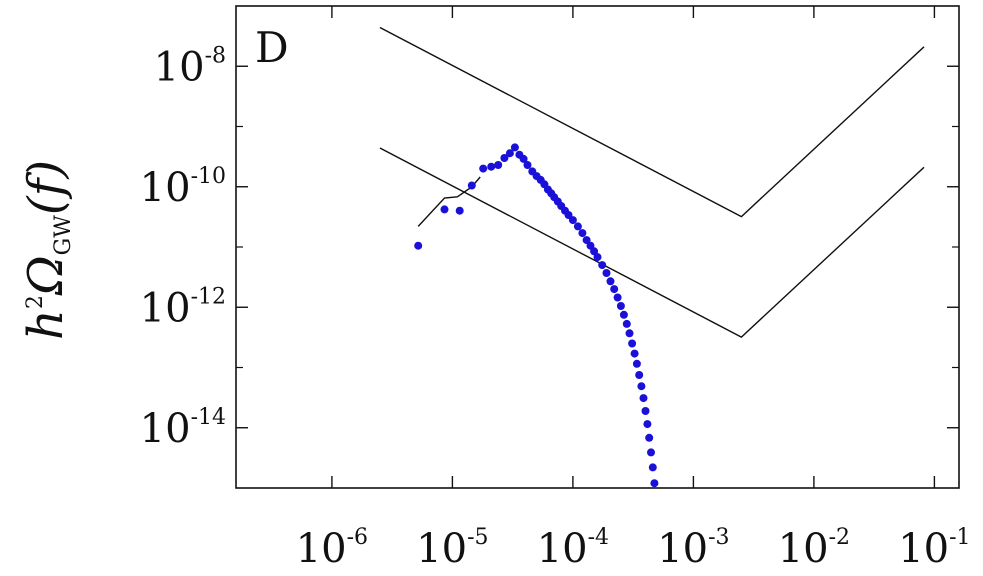 Image resolution: width=983 pixels, height=576 pixels. What do you see at coordinates (693, 548) in the screenshot?
I see `x-tick-label: 10⁻³` at bounding box center [693, 548].